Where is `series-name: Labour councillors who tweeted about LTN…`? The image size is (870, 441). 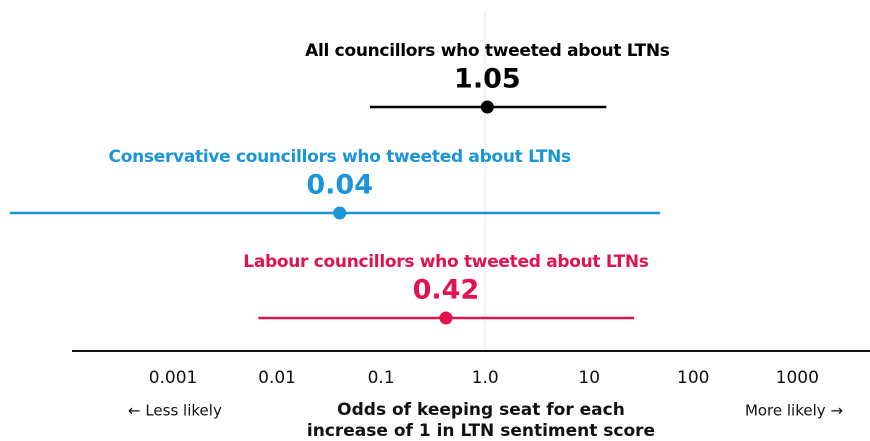
series-name: Labour councillors who tweeted about LTN… is located at coordinates (446, 262).